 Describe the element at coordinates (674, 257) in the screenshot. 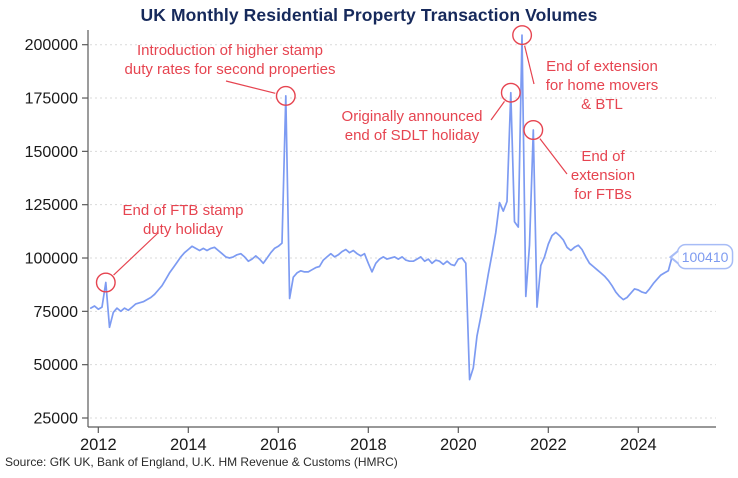

I see `end-label-caret` at that location.